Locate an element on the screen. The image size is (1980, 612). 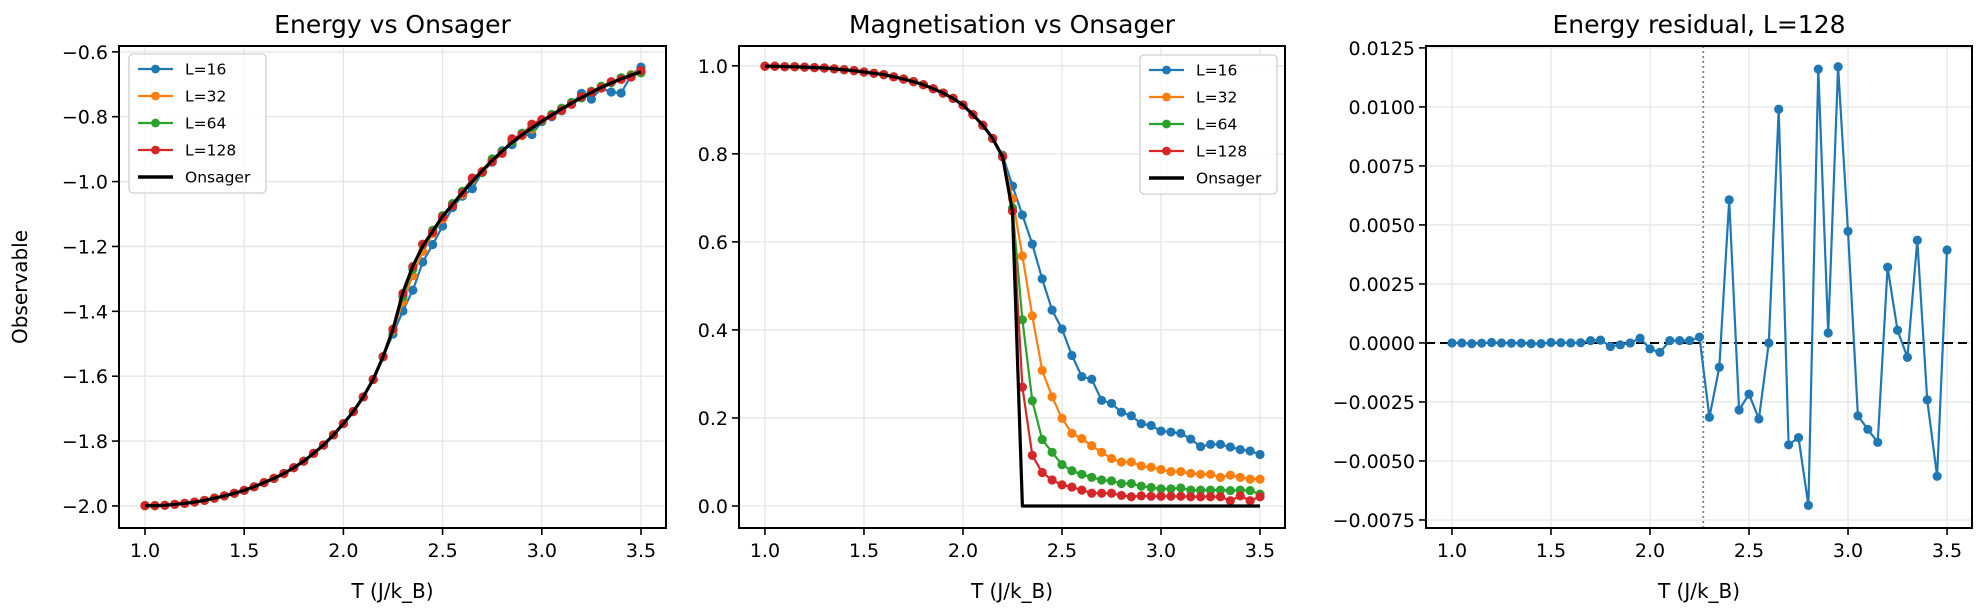
y-tick-label: 0.0100 is located at coordinates (1382, 108).